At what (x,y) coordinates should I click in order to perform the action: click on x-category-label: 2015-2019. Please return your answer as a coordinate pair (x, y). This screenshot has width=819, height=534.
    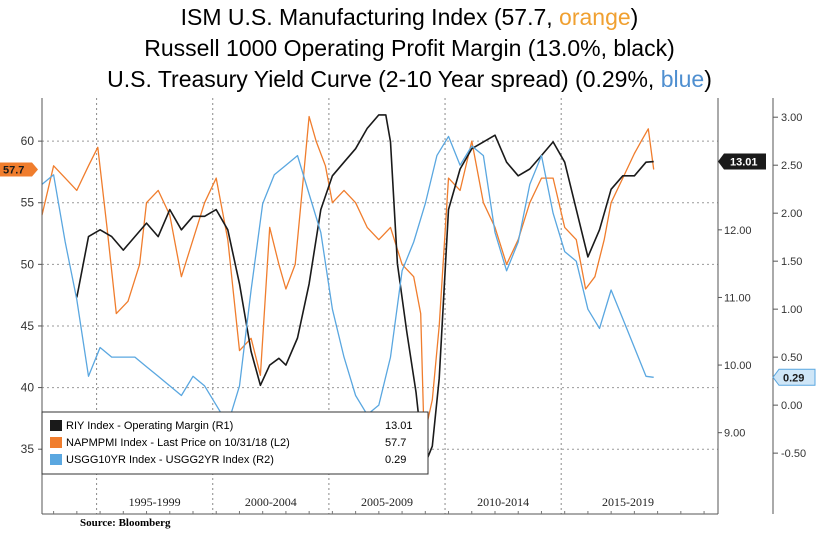
    Looking at the image, I should click on (628, 502).